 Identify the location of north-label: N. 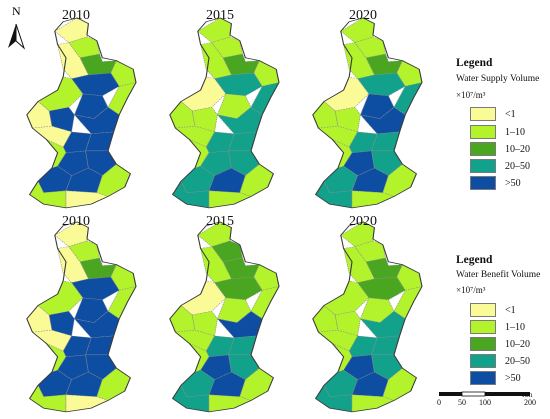
(16, 11).